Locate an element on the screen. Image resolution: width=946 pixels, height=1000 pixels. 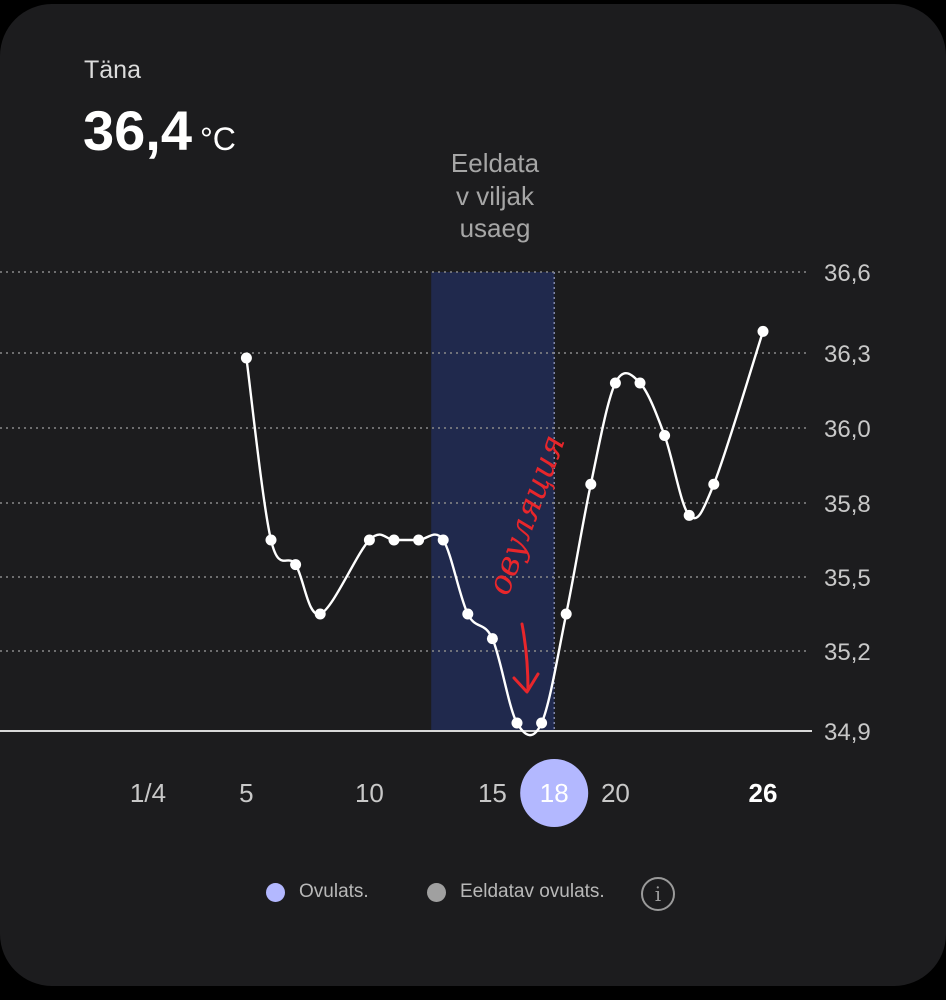
y-tick-label: 36,3 is located at coordinates (847, 354).